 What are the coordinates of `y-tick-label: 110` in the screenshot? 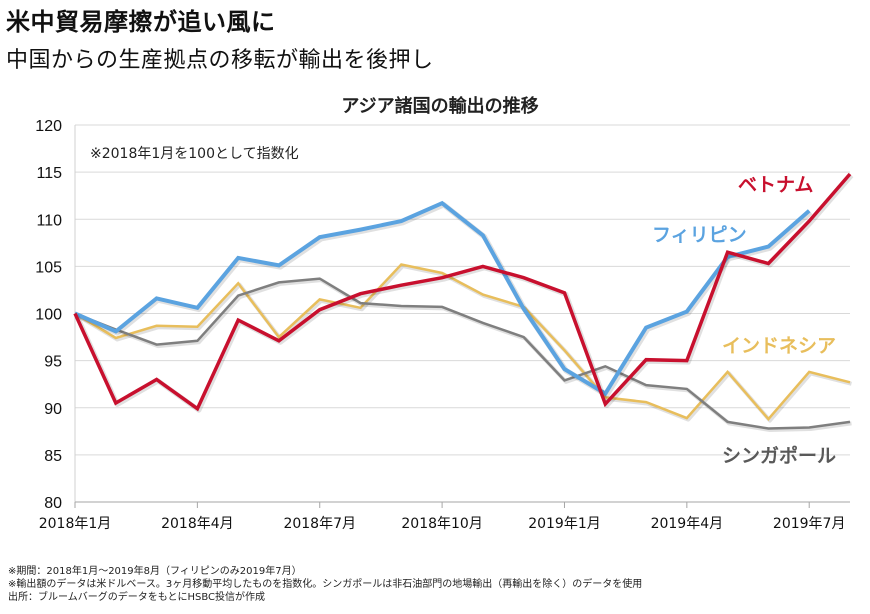 It's located at (49, 220).